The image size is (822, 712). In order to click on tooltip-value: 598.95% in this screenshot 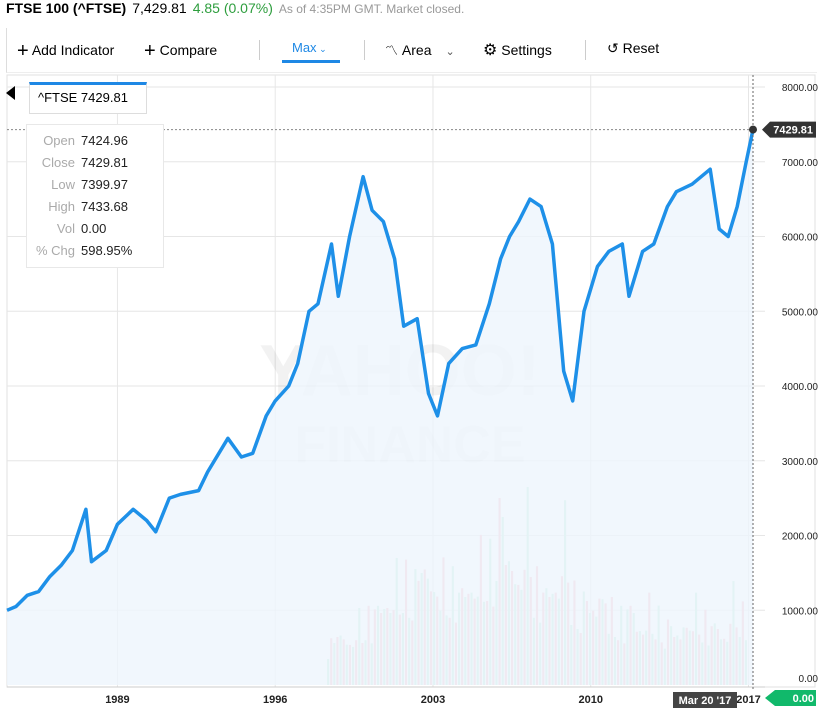, I will do `click(107, 250)`.